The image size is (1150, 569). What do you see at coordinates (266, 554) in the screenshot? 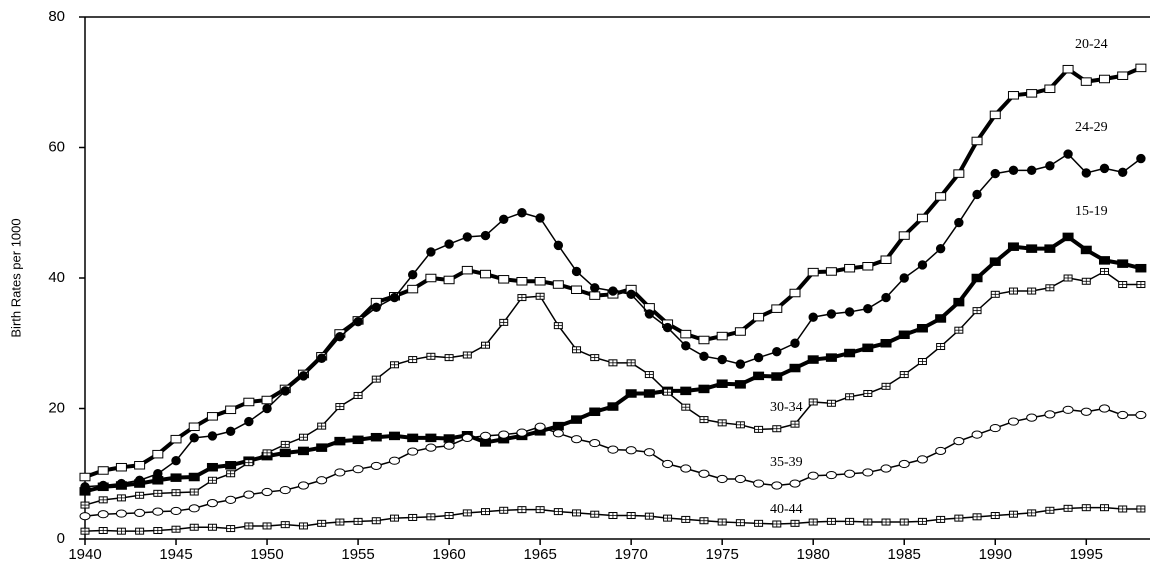
I see `x-tick-label: 1950` at bounding box center [266, 554].